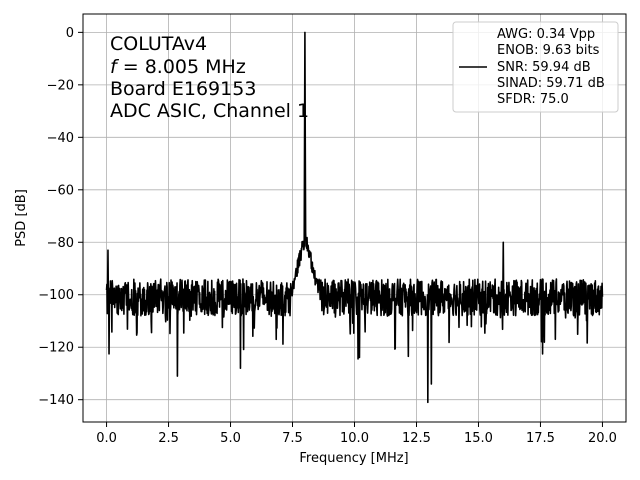 This screenshot has width=640, height=480. Describe the element at coordinates (546, 34) in the screenshot. I see `legend-entry-awg: AWG: 0.34 Vpp` at that location.